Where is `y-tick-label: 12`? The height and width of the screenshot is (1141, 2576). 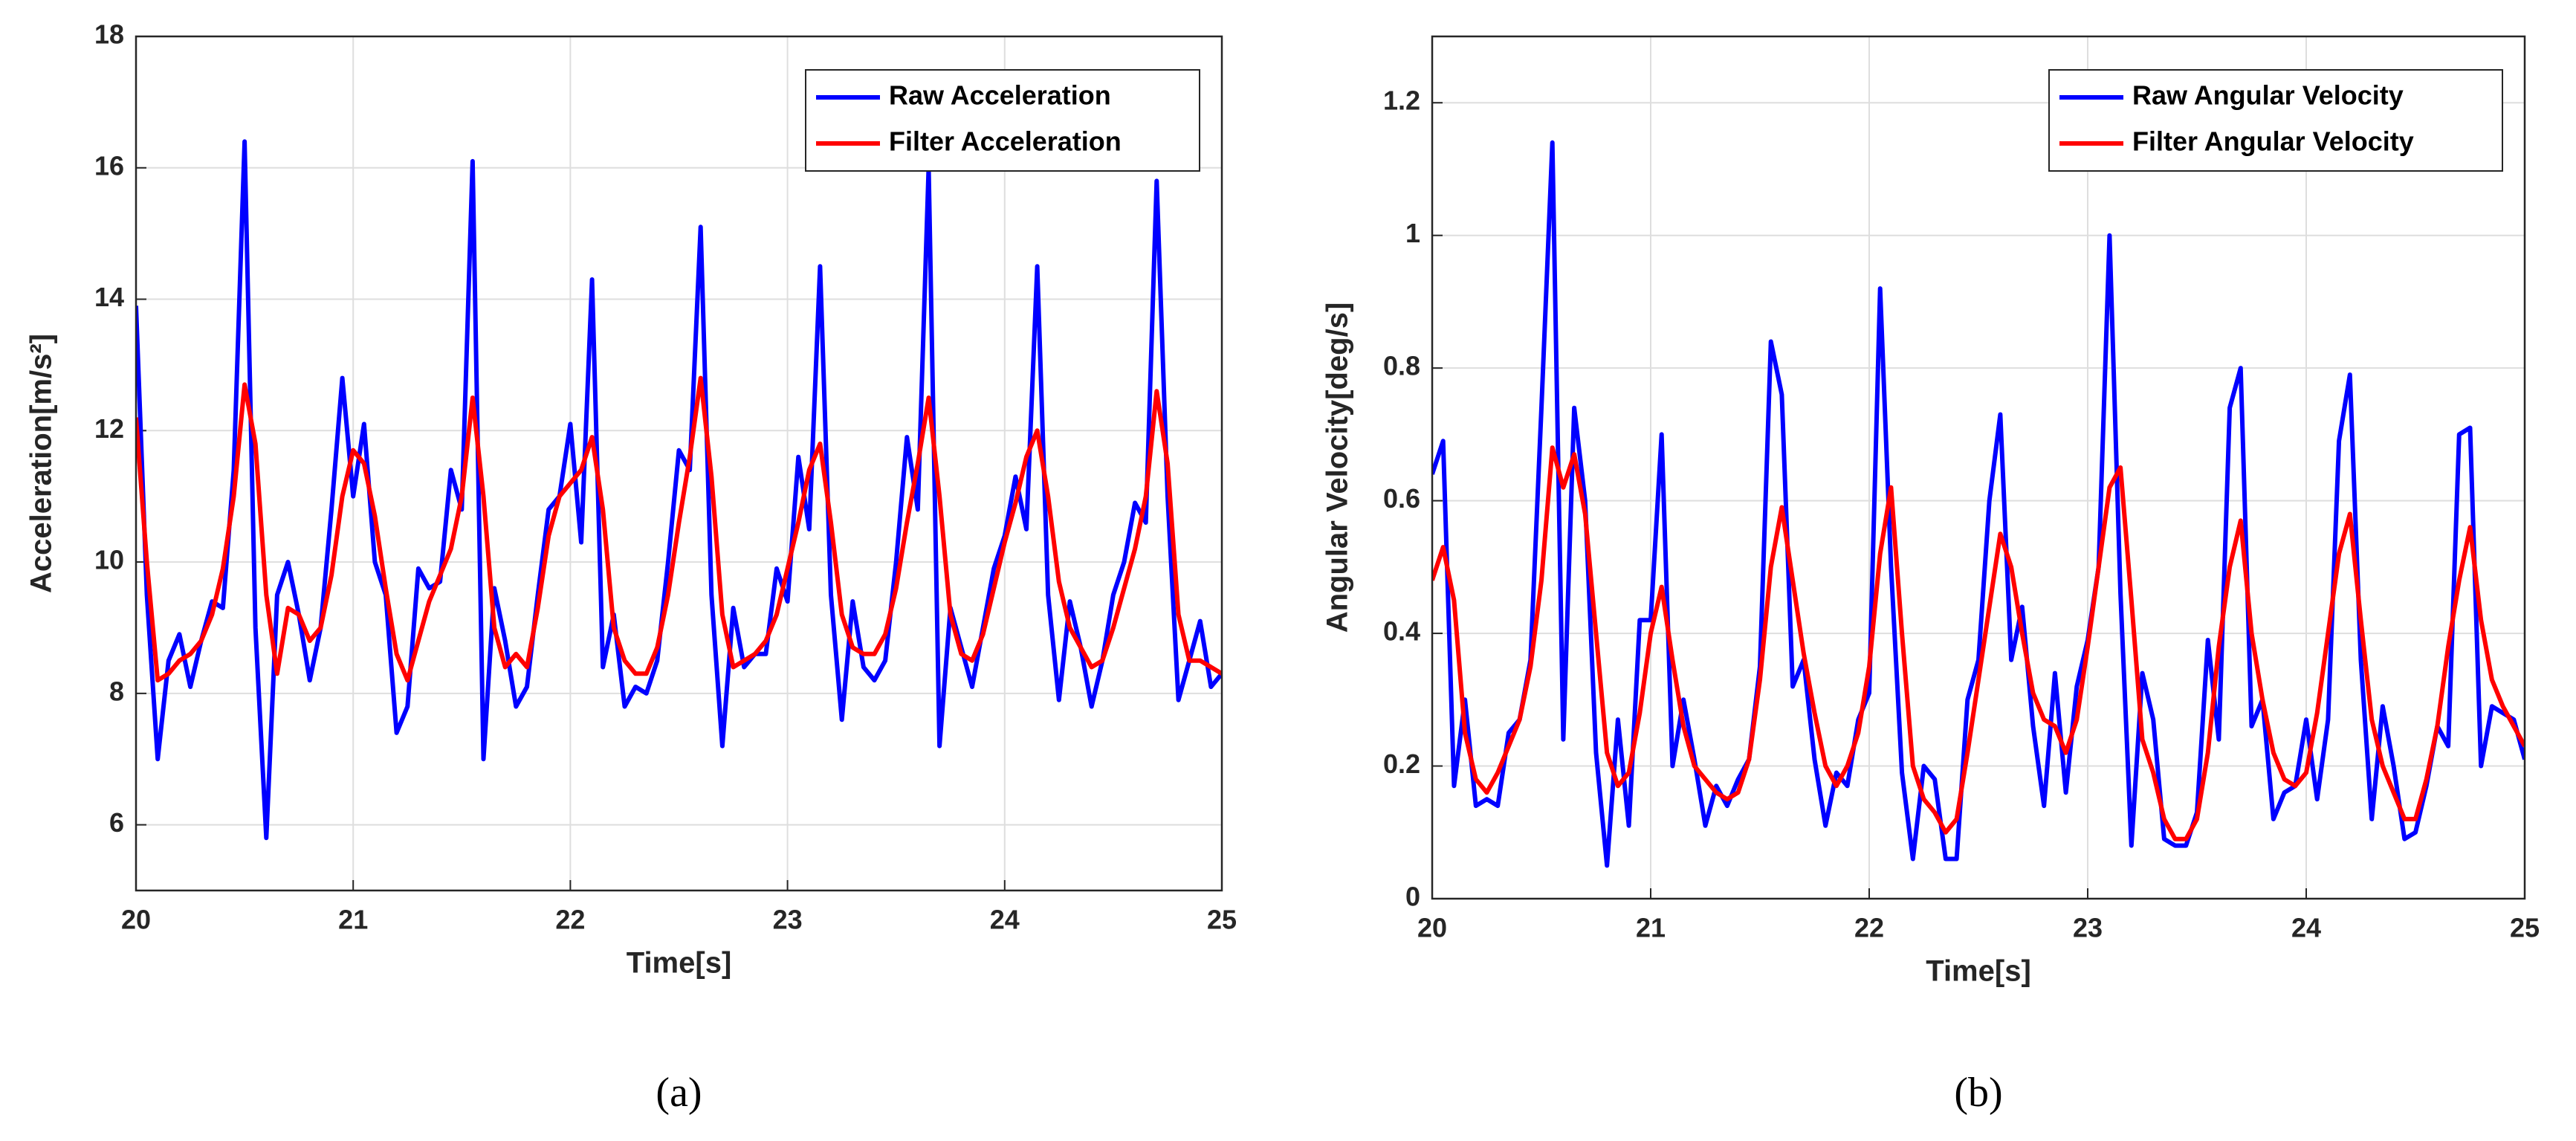 y-tick-label: 12 is located at coordinates (109, 429).